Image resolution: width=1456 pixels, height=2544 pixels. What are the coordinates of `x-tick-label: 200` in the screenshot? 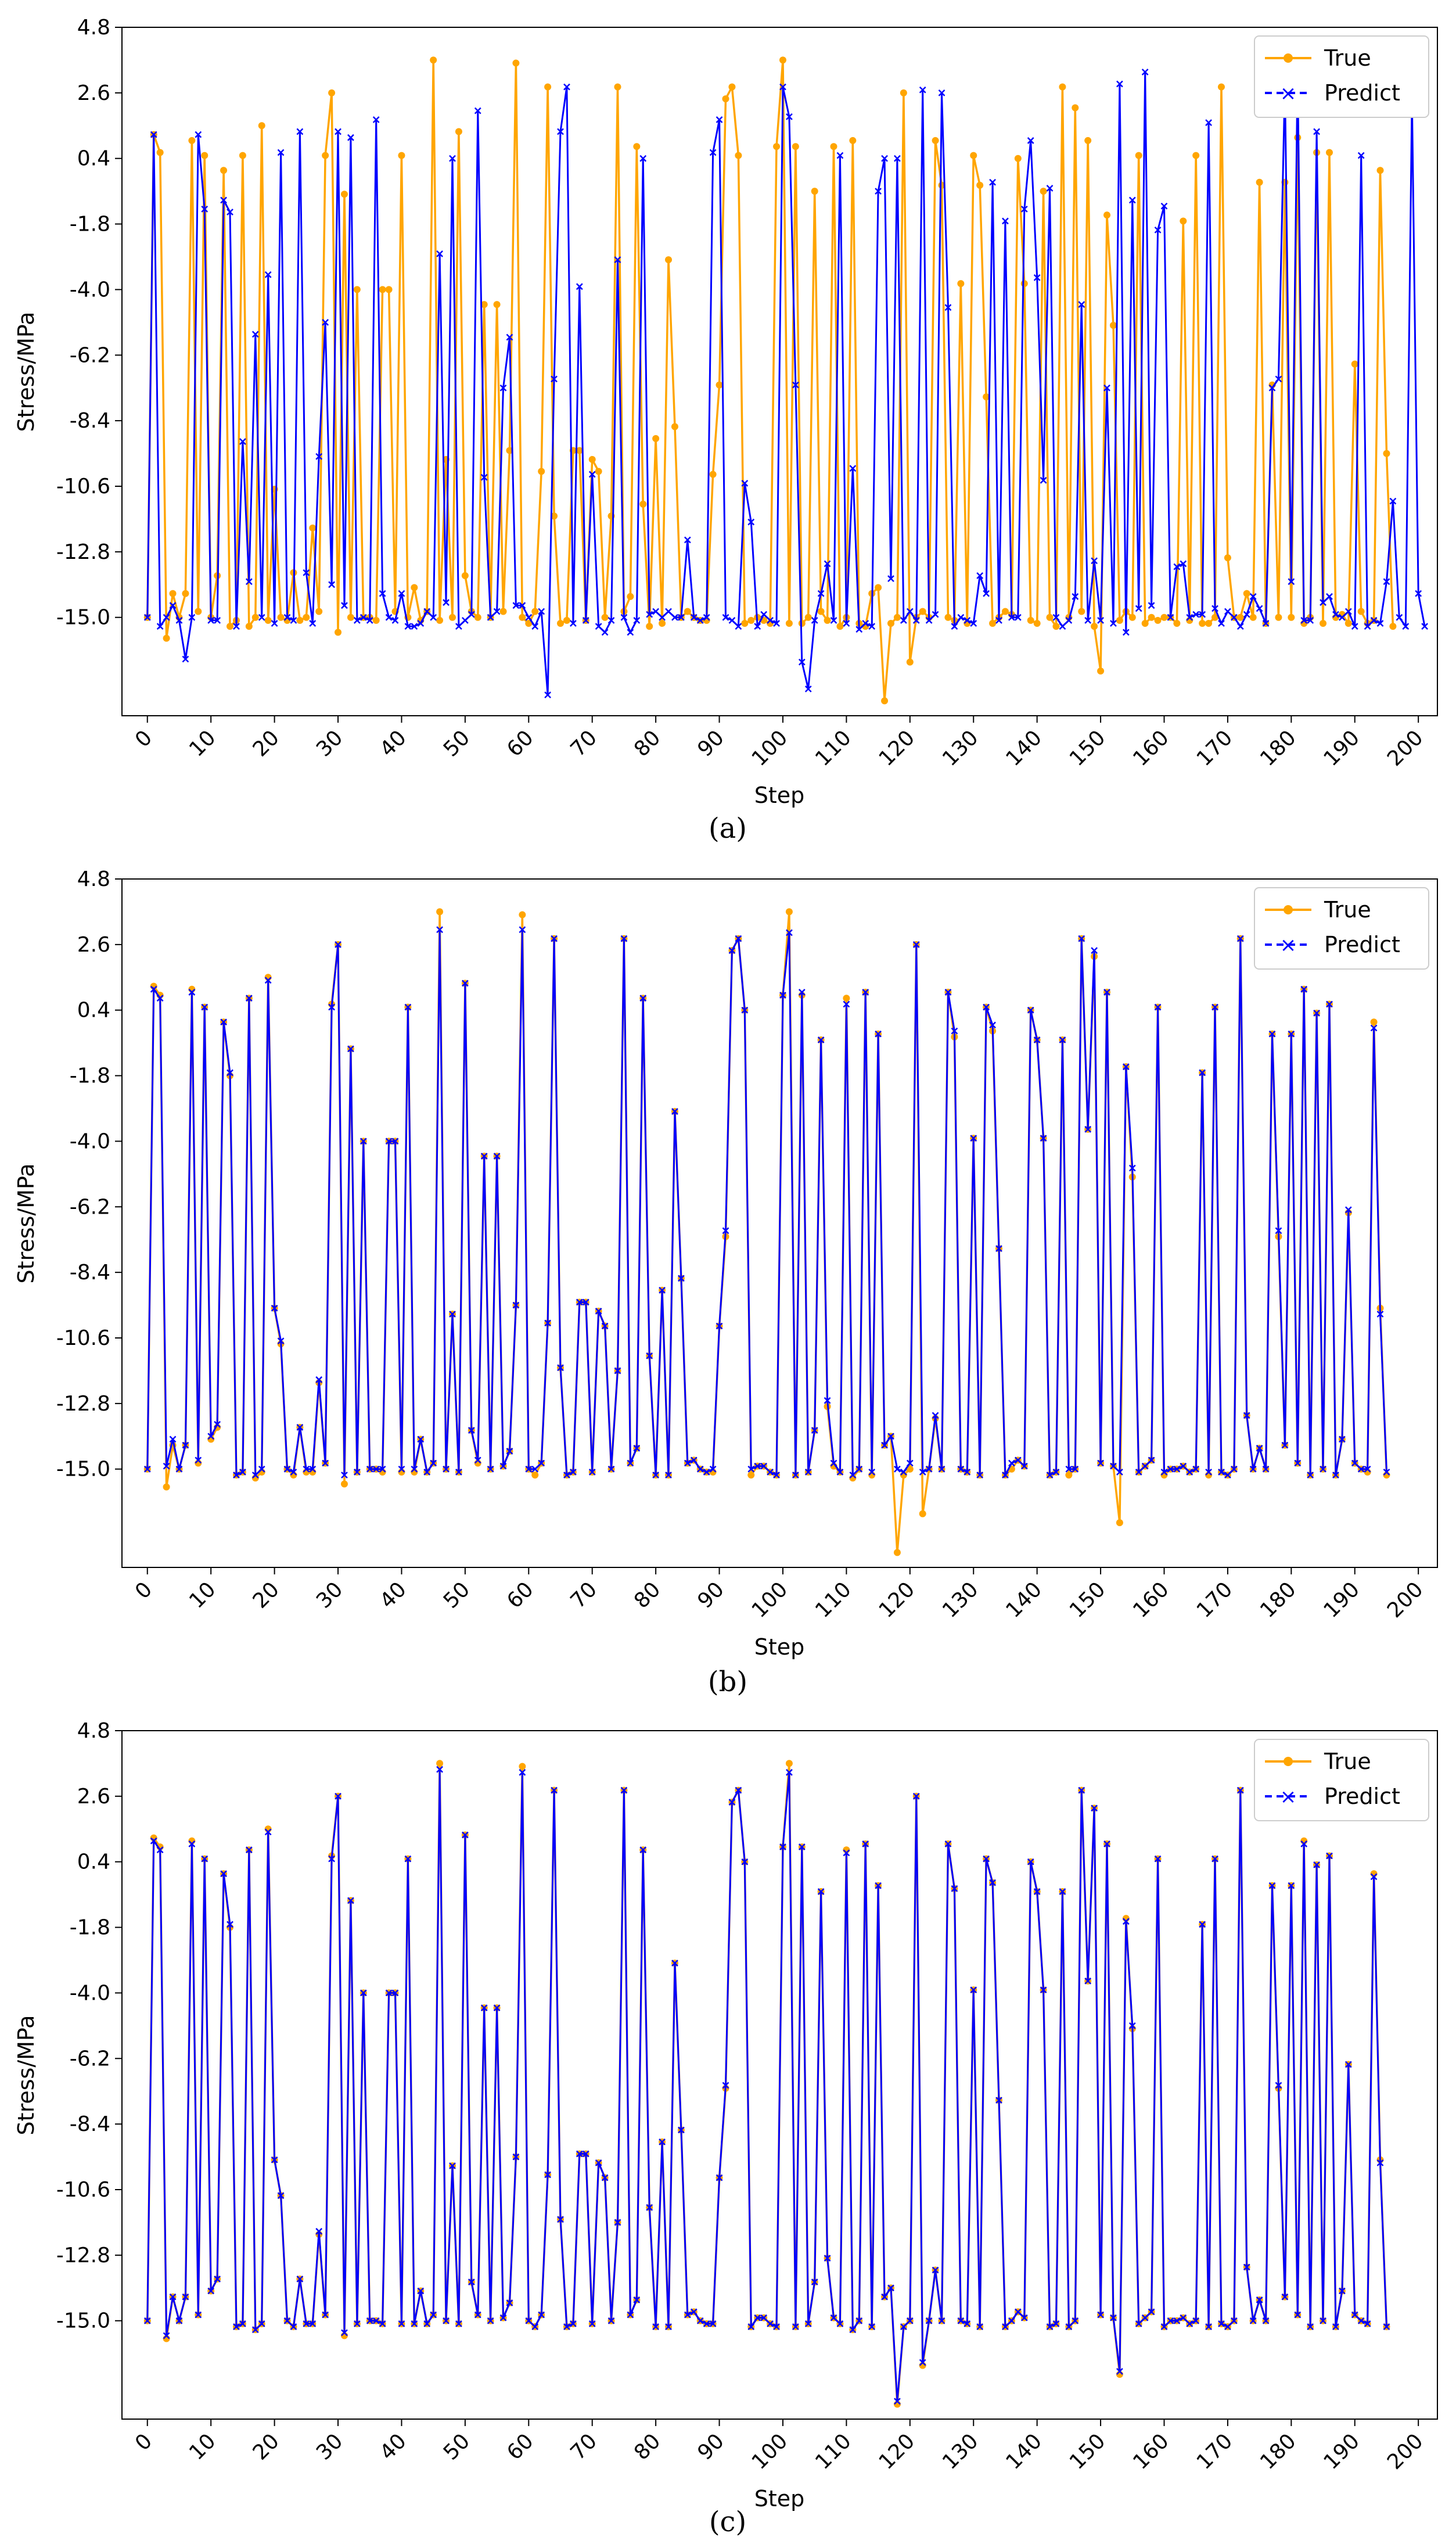 It's located at (1406, 2451).